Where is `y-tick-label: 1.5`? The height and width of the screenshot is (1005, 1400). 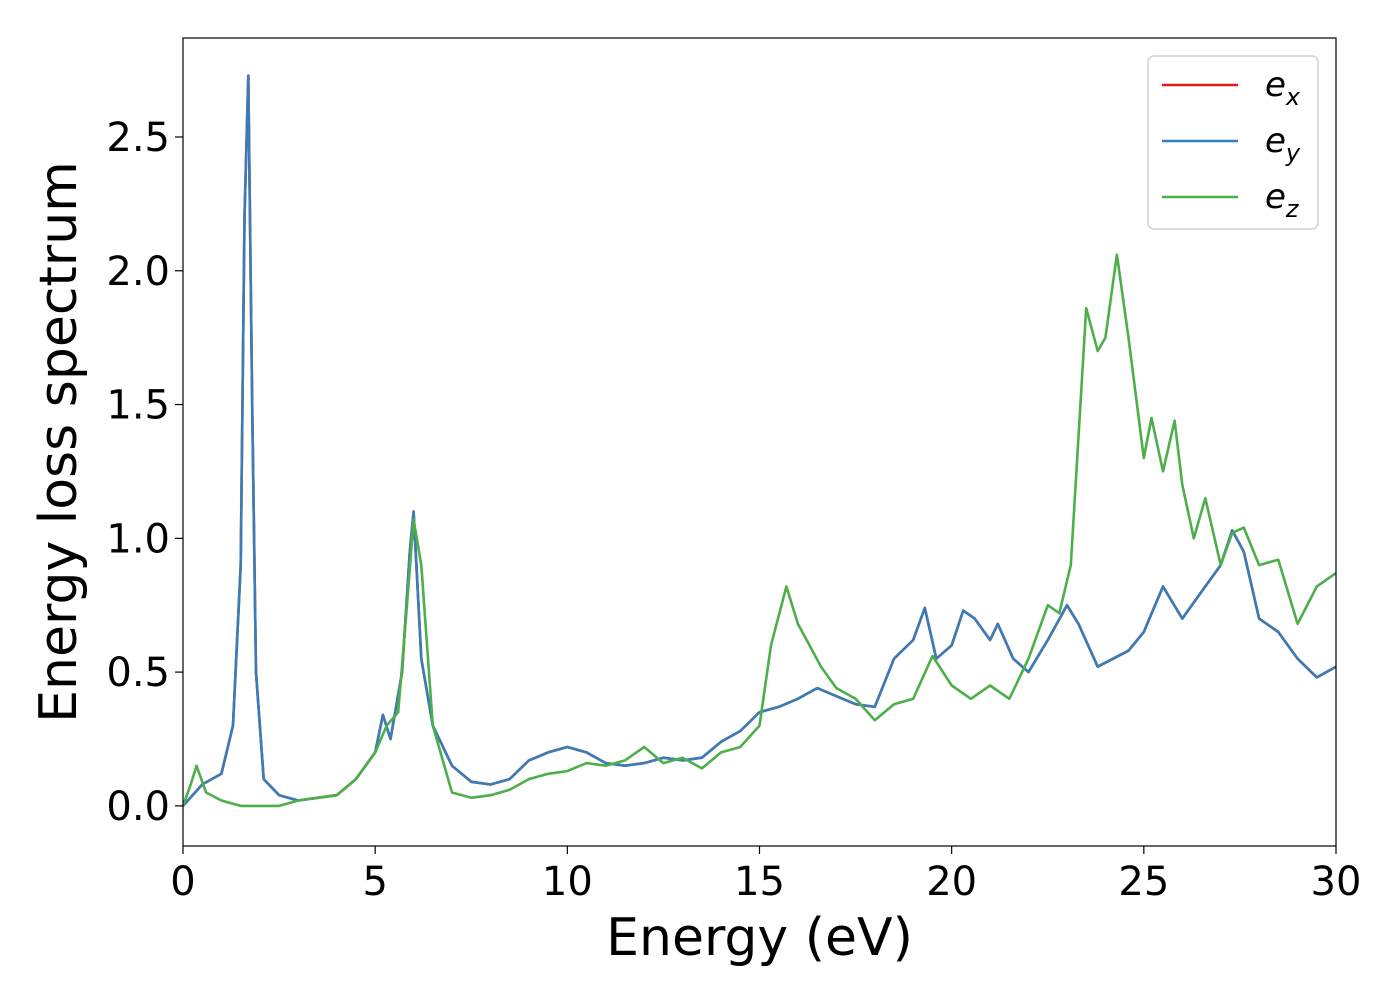 y-tick-label: 1.5 is located at coordinates (138, 406).